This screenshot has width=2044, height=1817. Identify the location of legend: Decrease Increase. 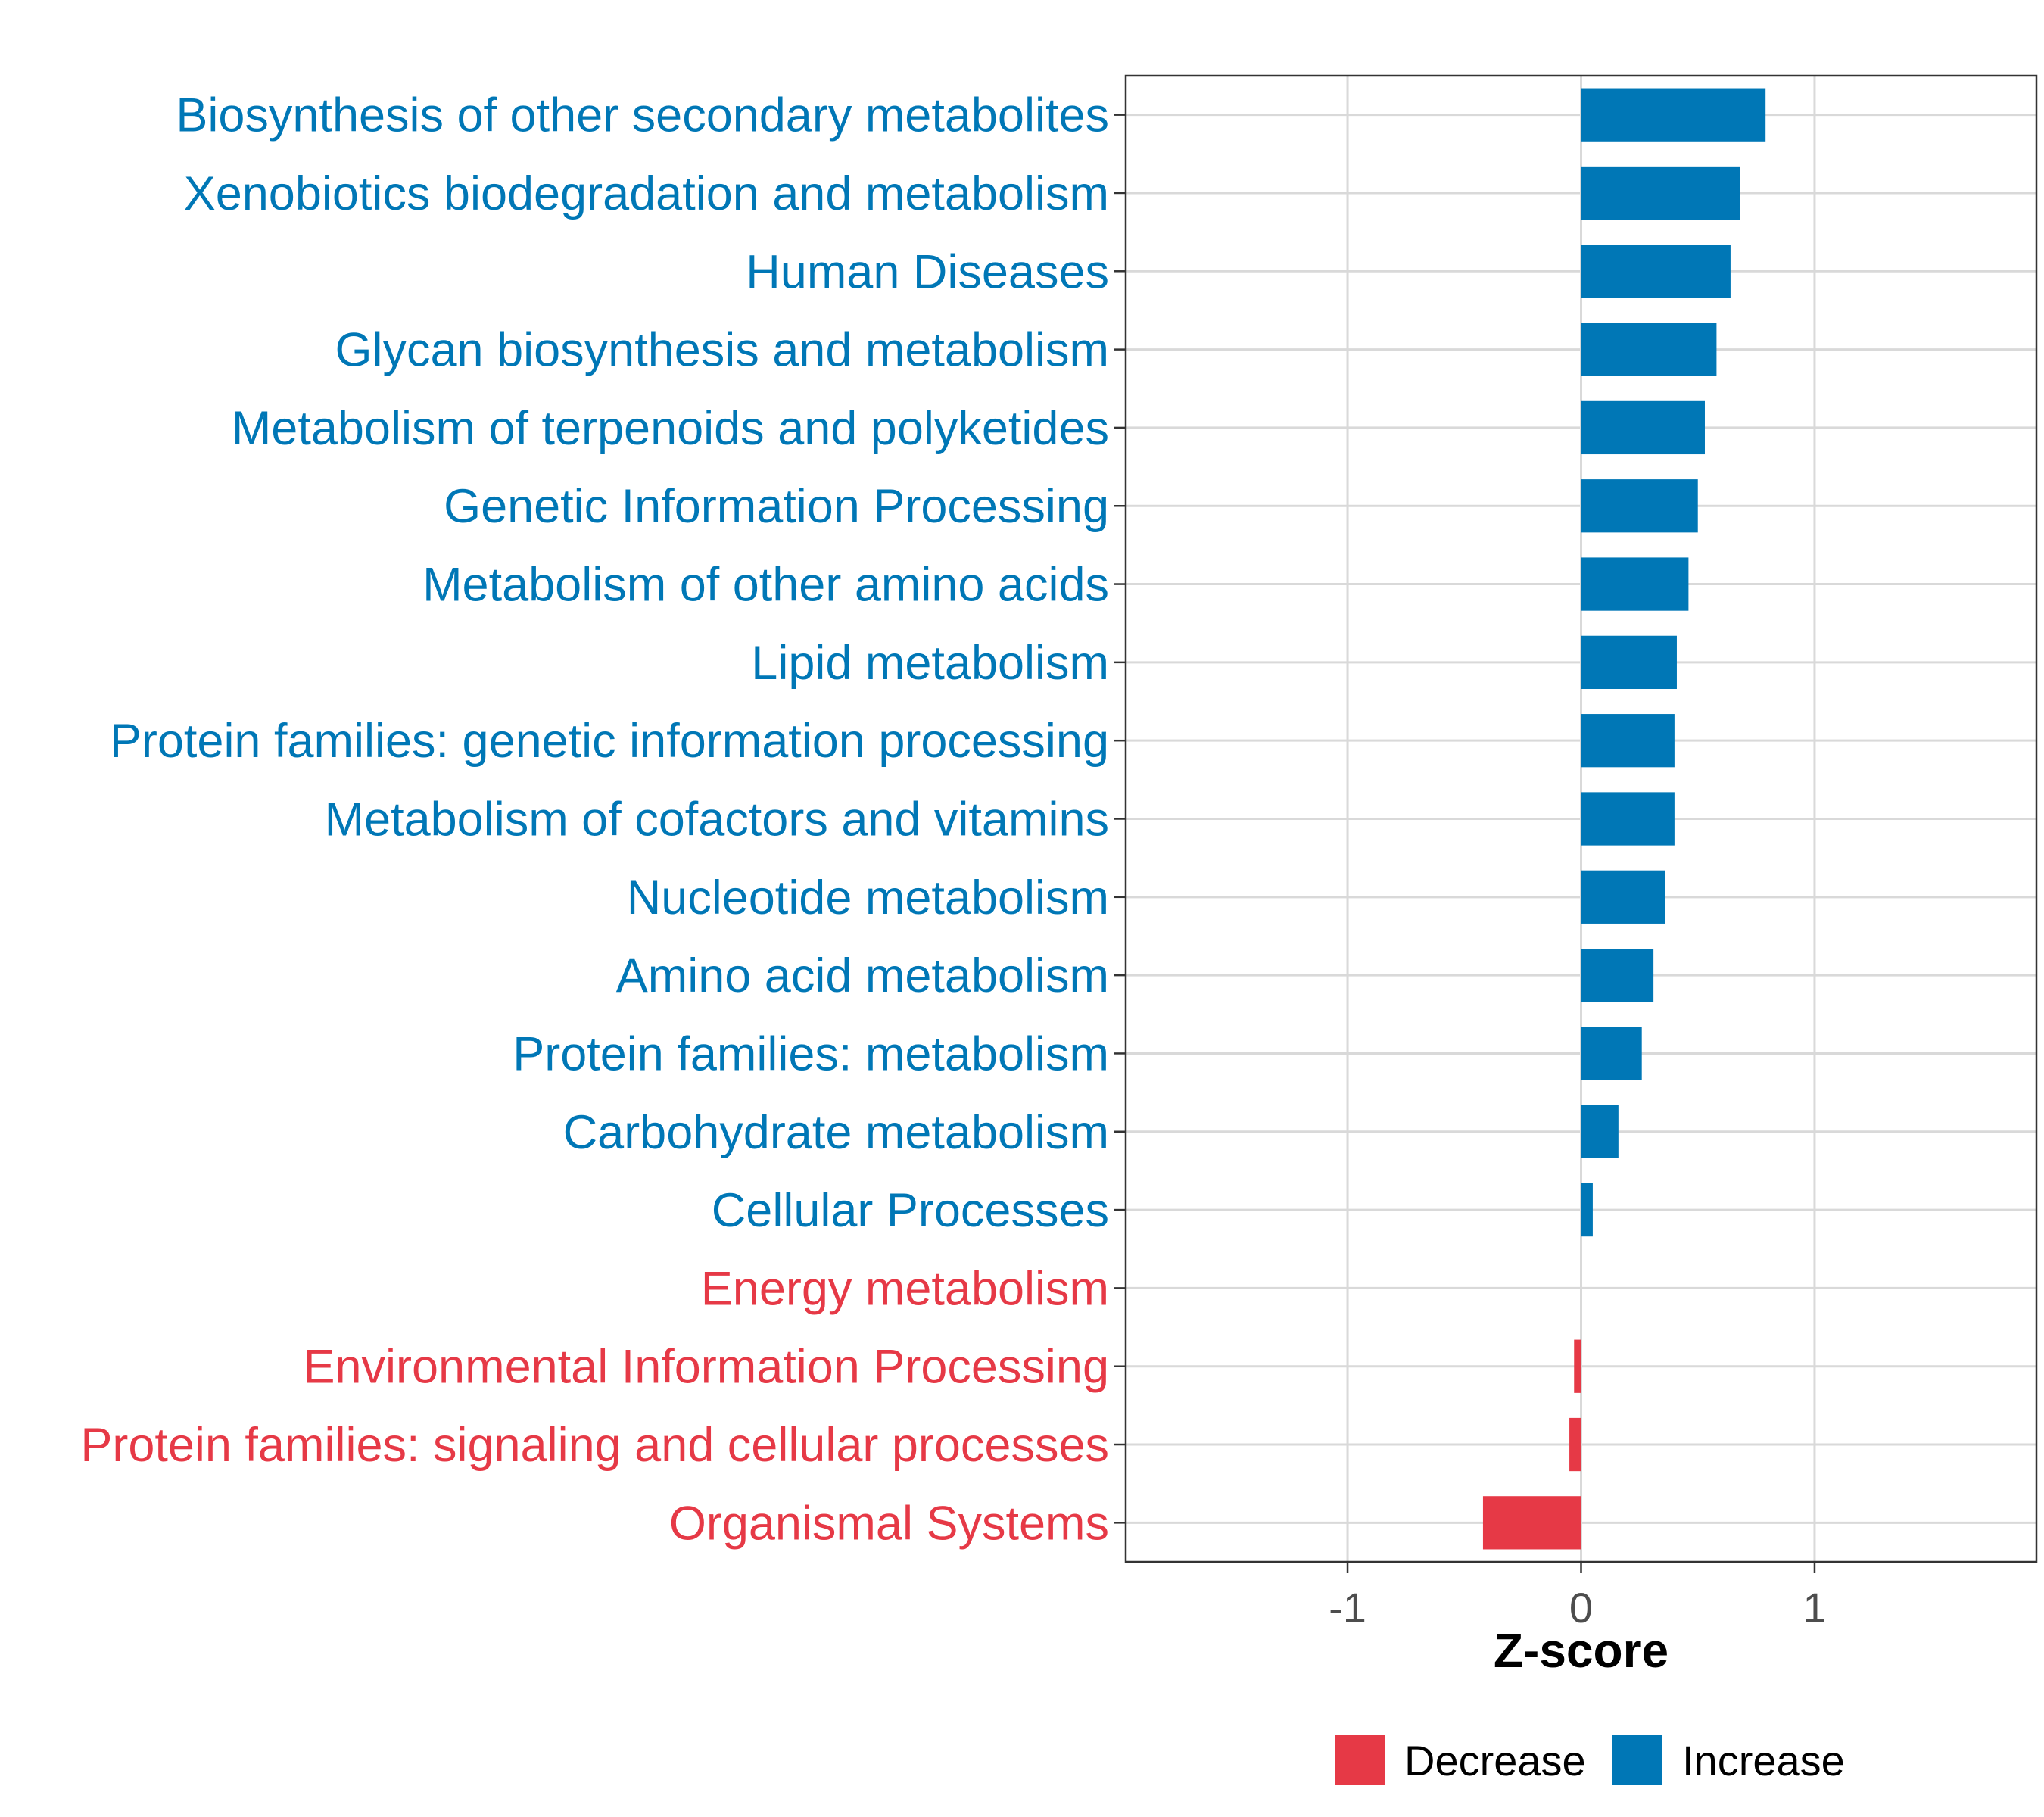
(1590, 1760).